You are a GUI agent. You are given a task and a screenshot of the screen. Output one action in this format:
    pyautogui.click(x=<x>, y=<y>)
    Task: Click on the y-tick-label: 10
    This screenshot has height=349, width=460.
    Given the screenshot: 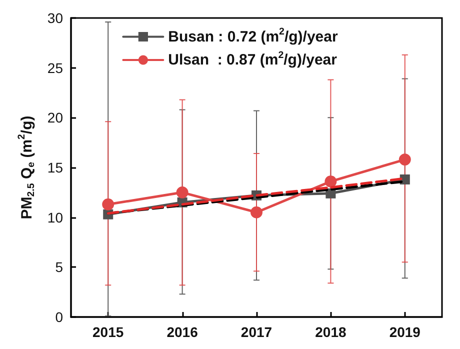 What is the action you would take?
    pyautogui.click(x=55, y=217)
    